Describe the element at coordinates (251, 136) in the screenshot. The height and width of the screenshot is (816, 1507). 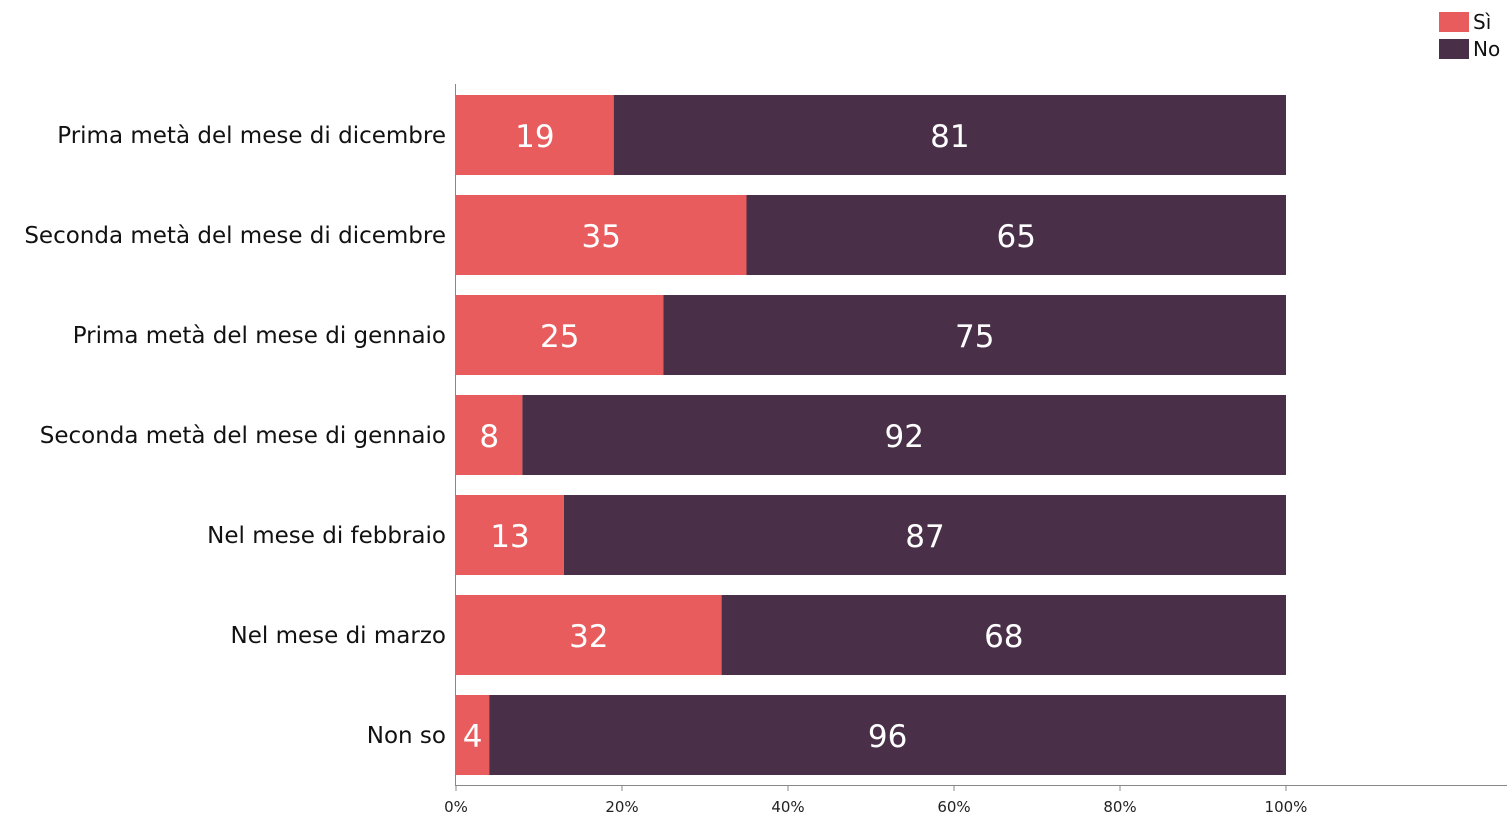
I see `category-label: Prima metà del mese di dicembre` at that location.